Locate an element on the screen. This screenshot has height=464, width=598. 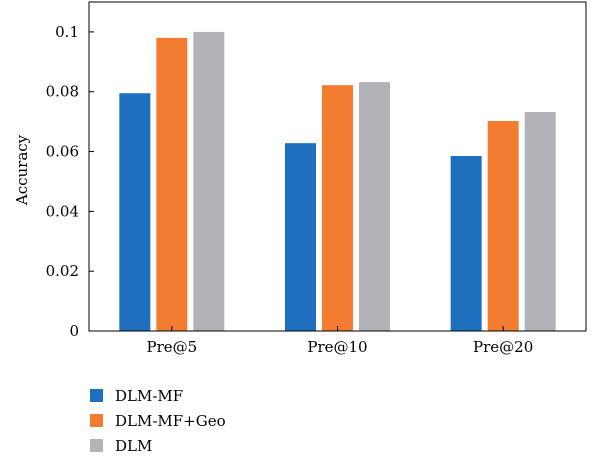
bar-dlm-pre5 is located at coordinates (209, 181).